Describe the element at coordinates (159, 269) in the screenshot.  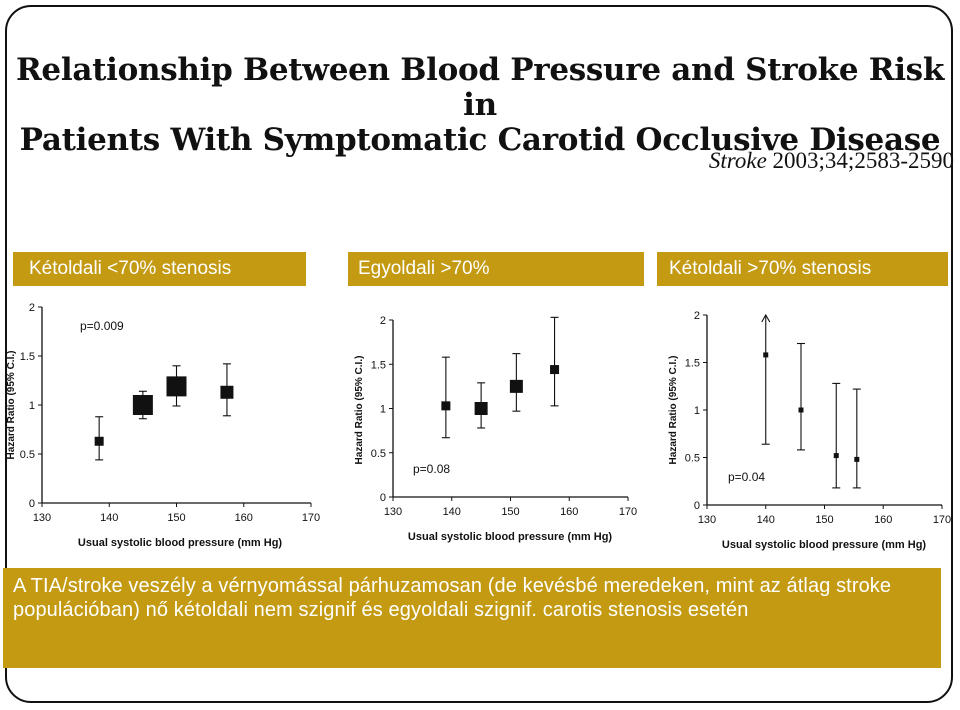
I see `panel-label-1: Kétoldali <70% stenosis` at that location.